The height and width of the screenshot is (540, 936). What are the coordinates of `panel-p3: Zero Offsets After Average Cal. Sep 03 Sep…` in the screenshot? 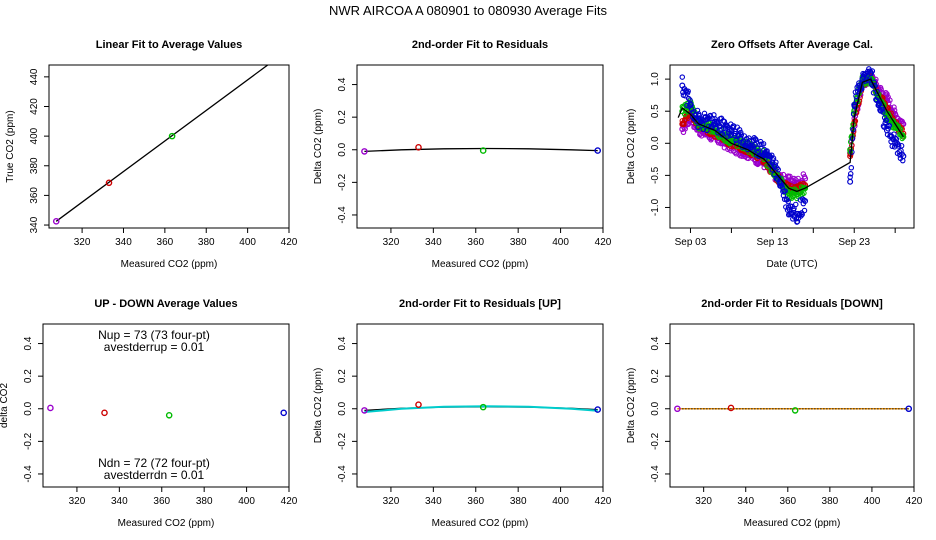 It's located at (770, 154).